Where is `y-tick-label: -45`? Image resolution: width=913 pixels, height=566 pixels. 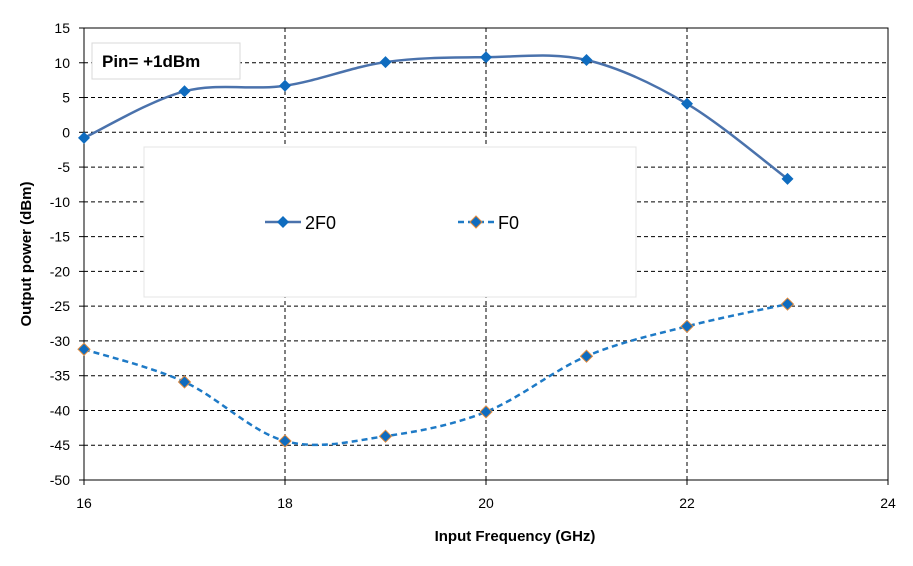 y-tick-label: -45 is located at coordinates (60, 445).